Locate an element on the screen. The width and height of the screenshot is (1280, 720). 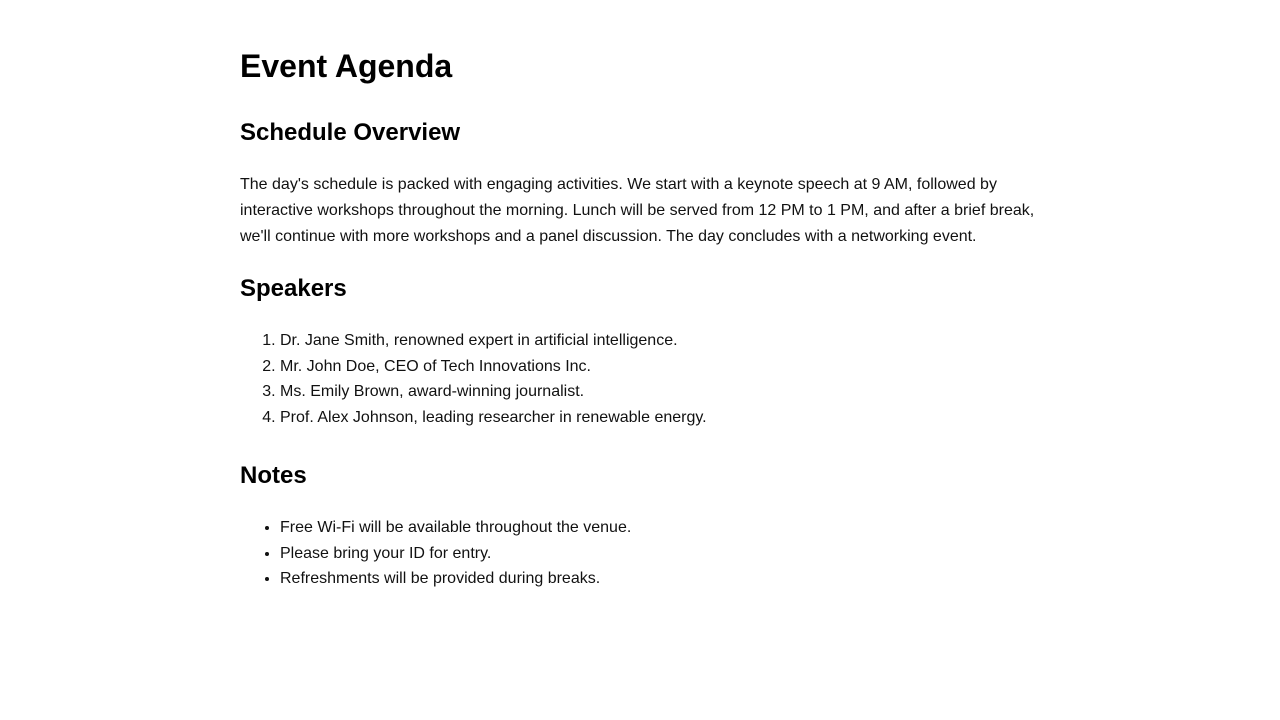
note-item: Please bring your ID for entry. is located at coordinates (660, 554).